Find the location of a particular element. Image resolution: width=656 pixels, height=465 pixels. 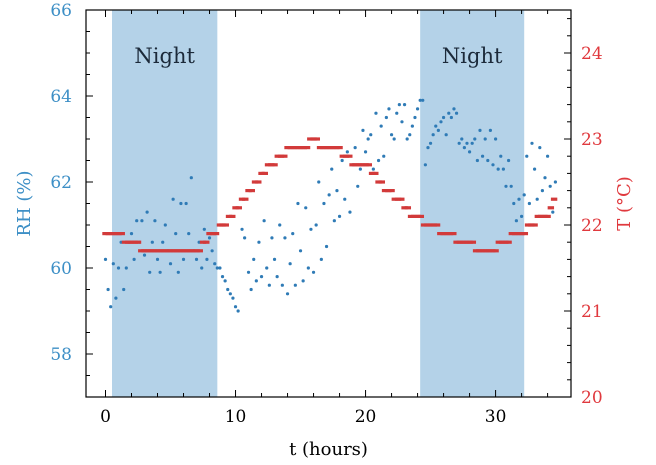

x-axis-label: t (hours) is located at coordinates (328, 449).